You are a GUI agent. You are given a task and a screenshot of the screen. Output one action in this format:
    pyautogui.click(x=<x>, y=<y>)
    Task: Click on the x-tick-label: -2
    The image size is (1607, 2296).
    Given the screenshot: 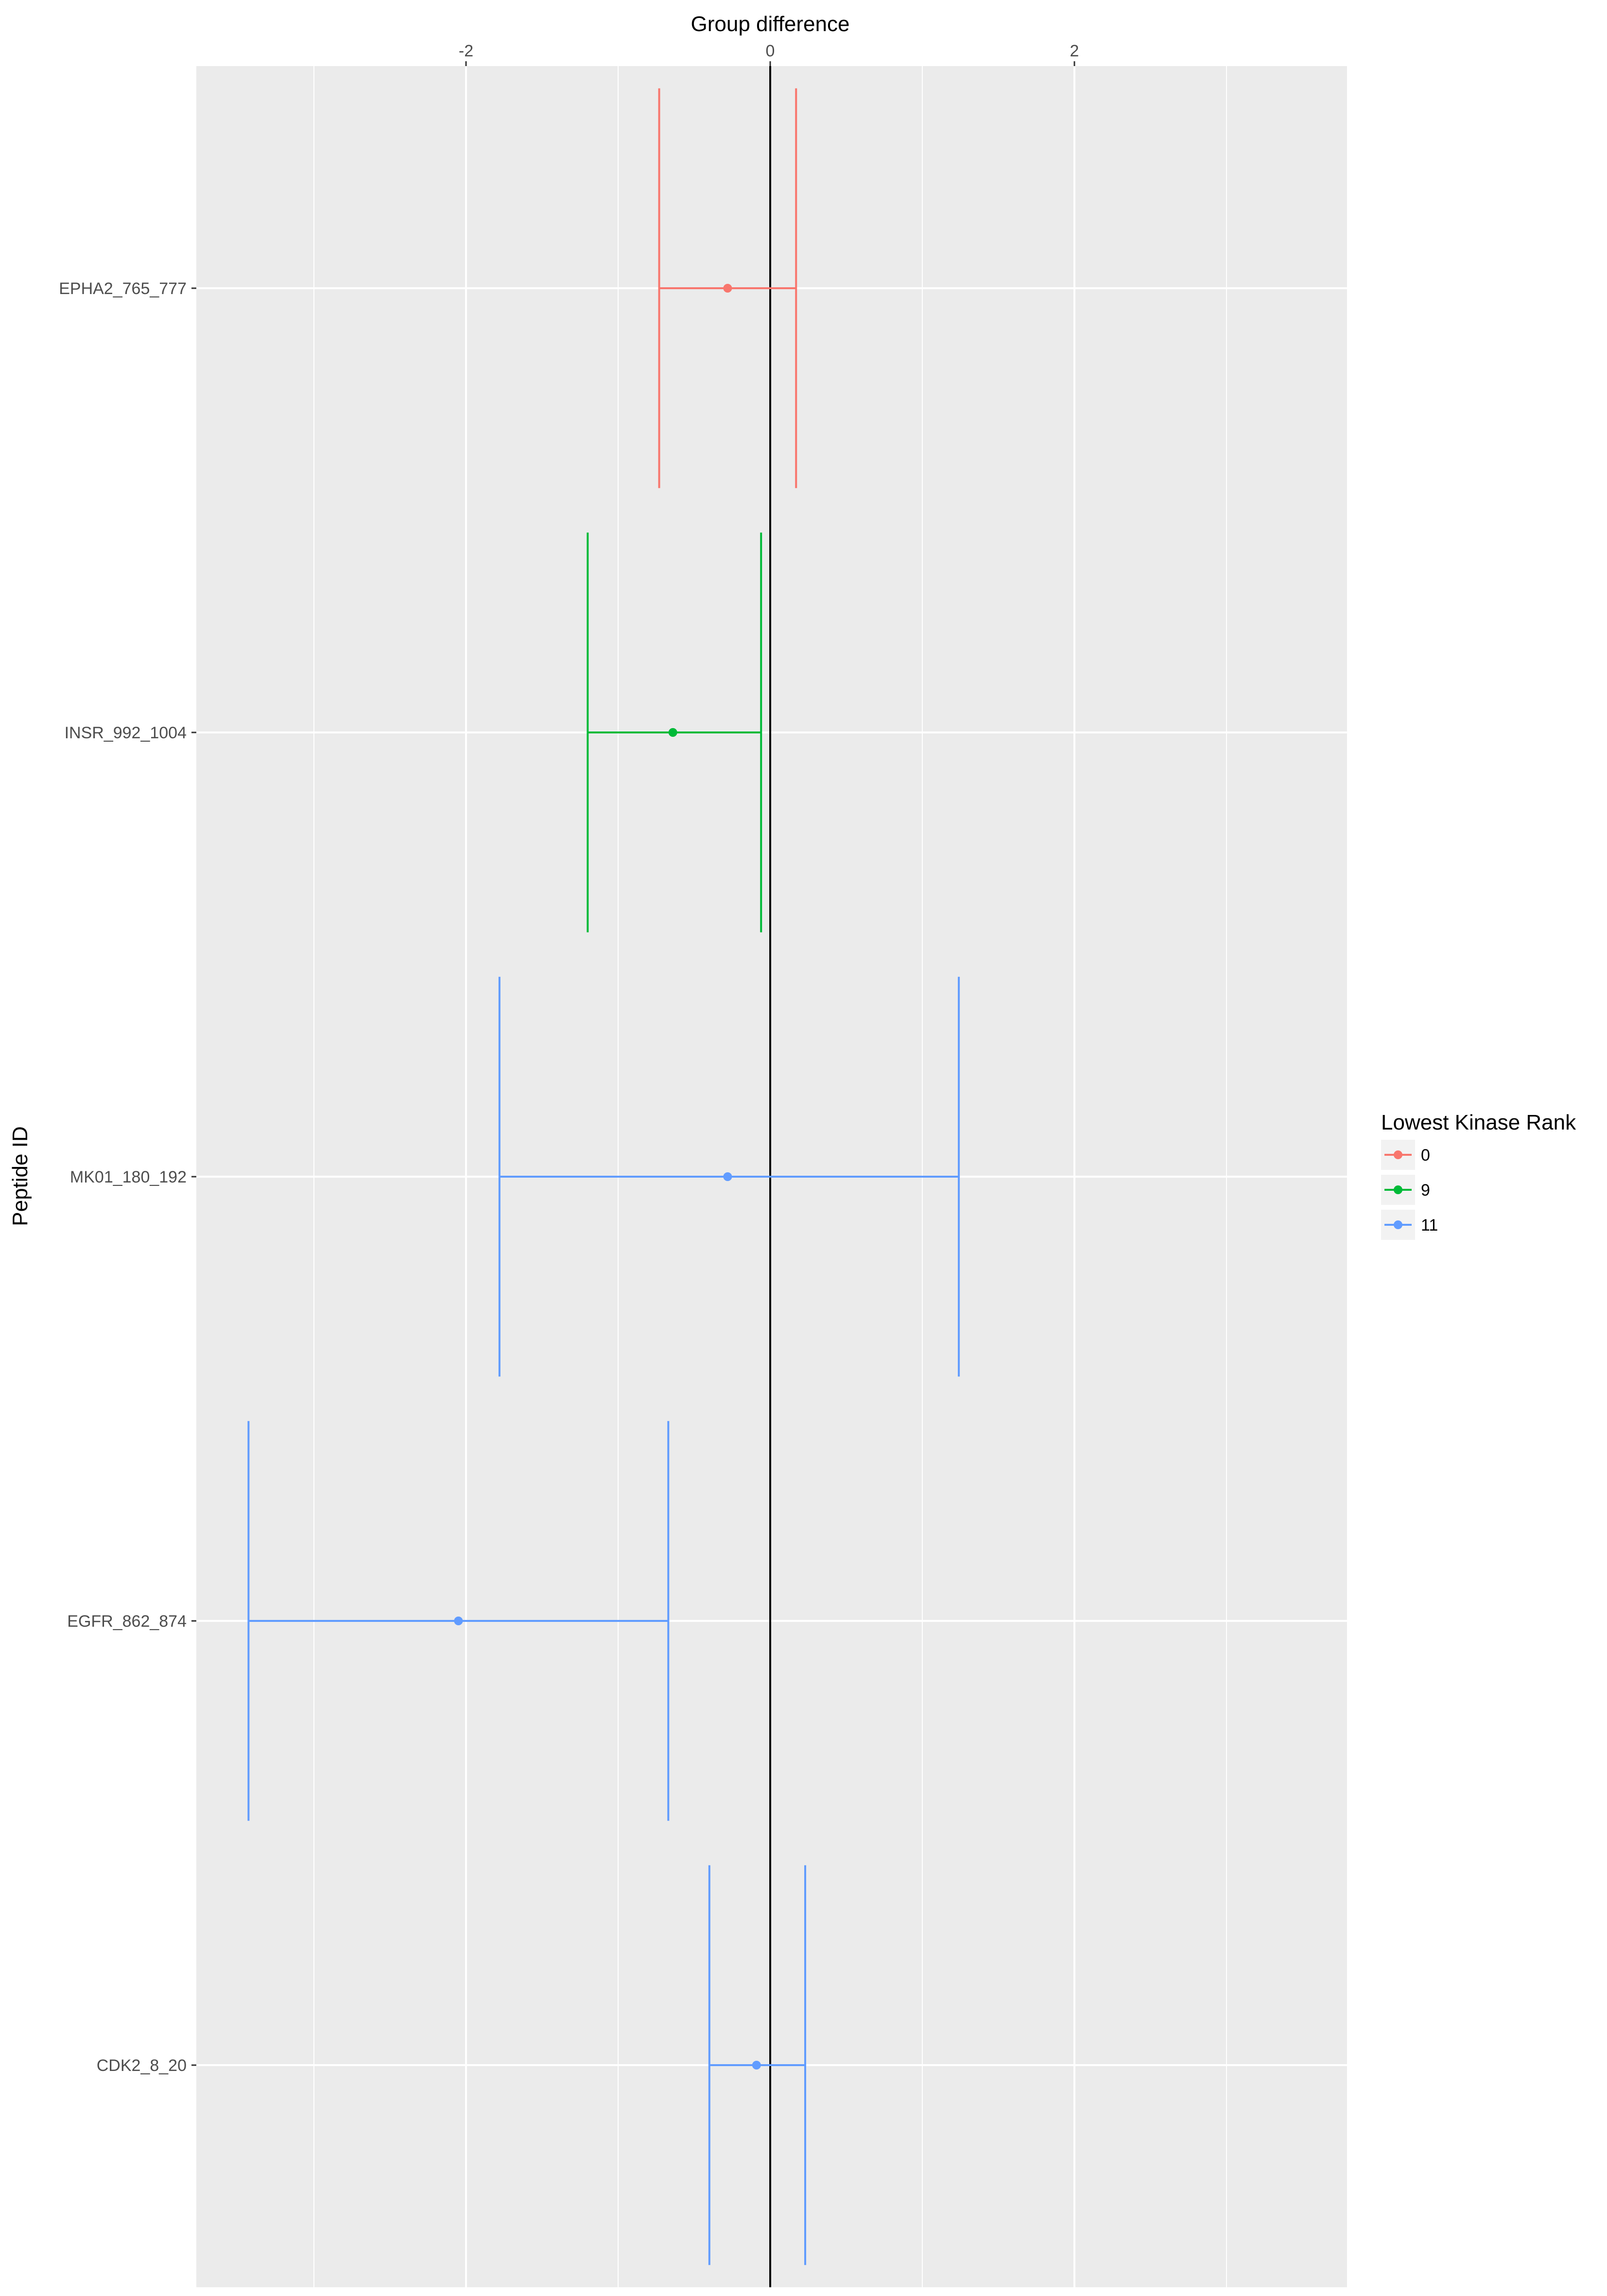 What is the action you would take?
    pyautogui.click(x=466, y=51)
    